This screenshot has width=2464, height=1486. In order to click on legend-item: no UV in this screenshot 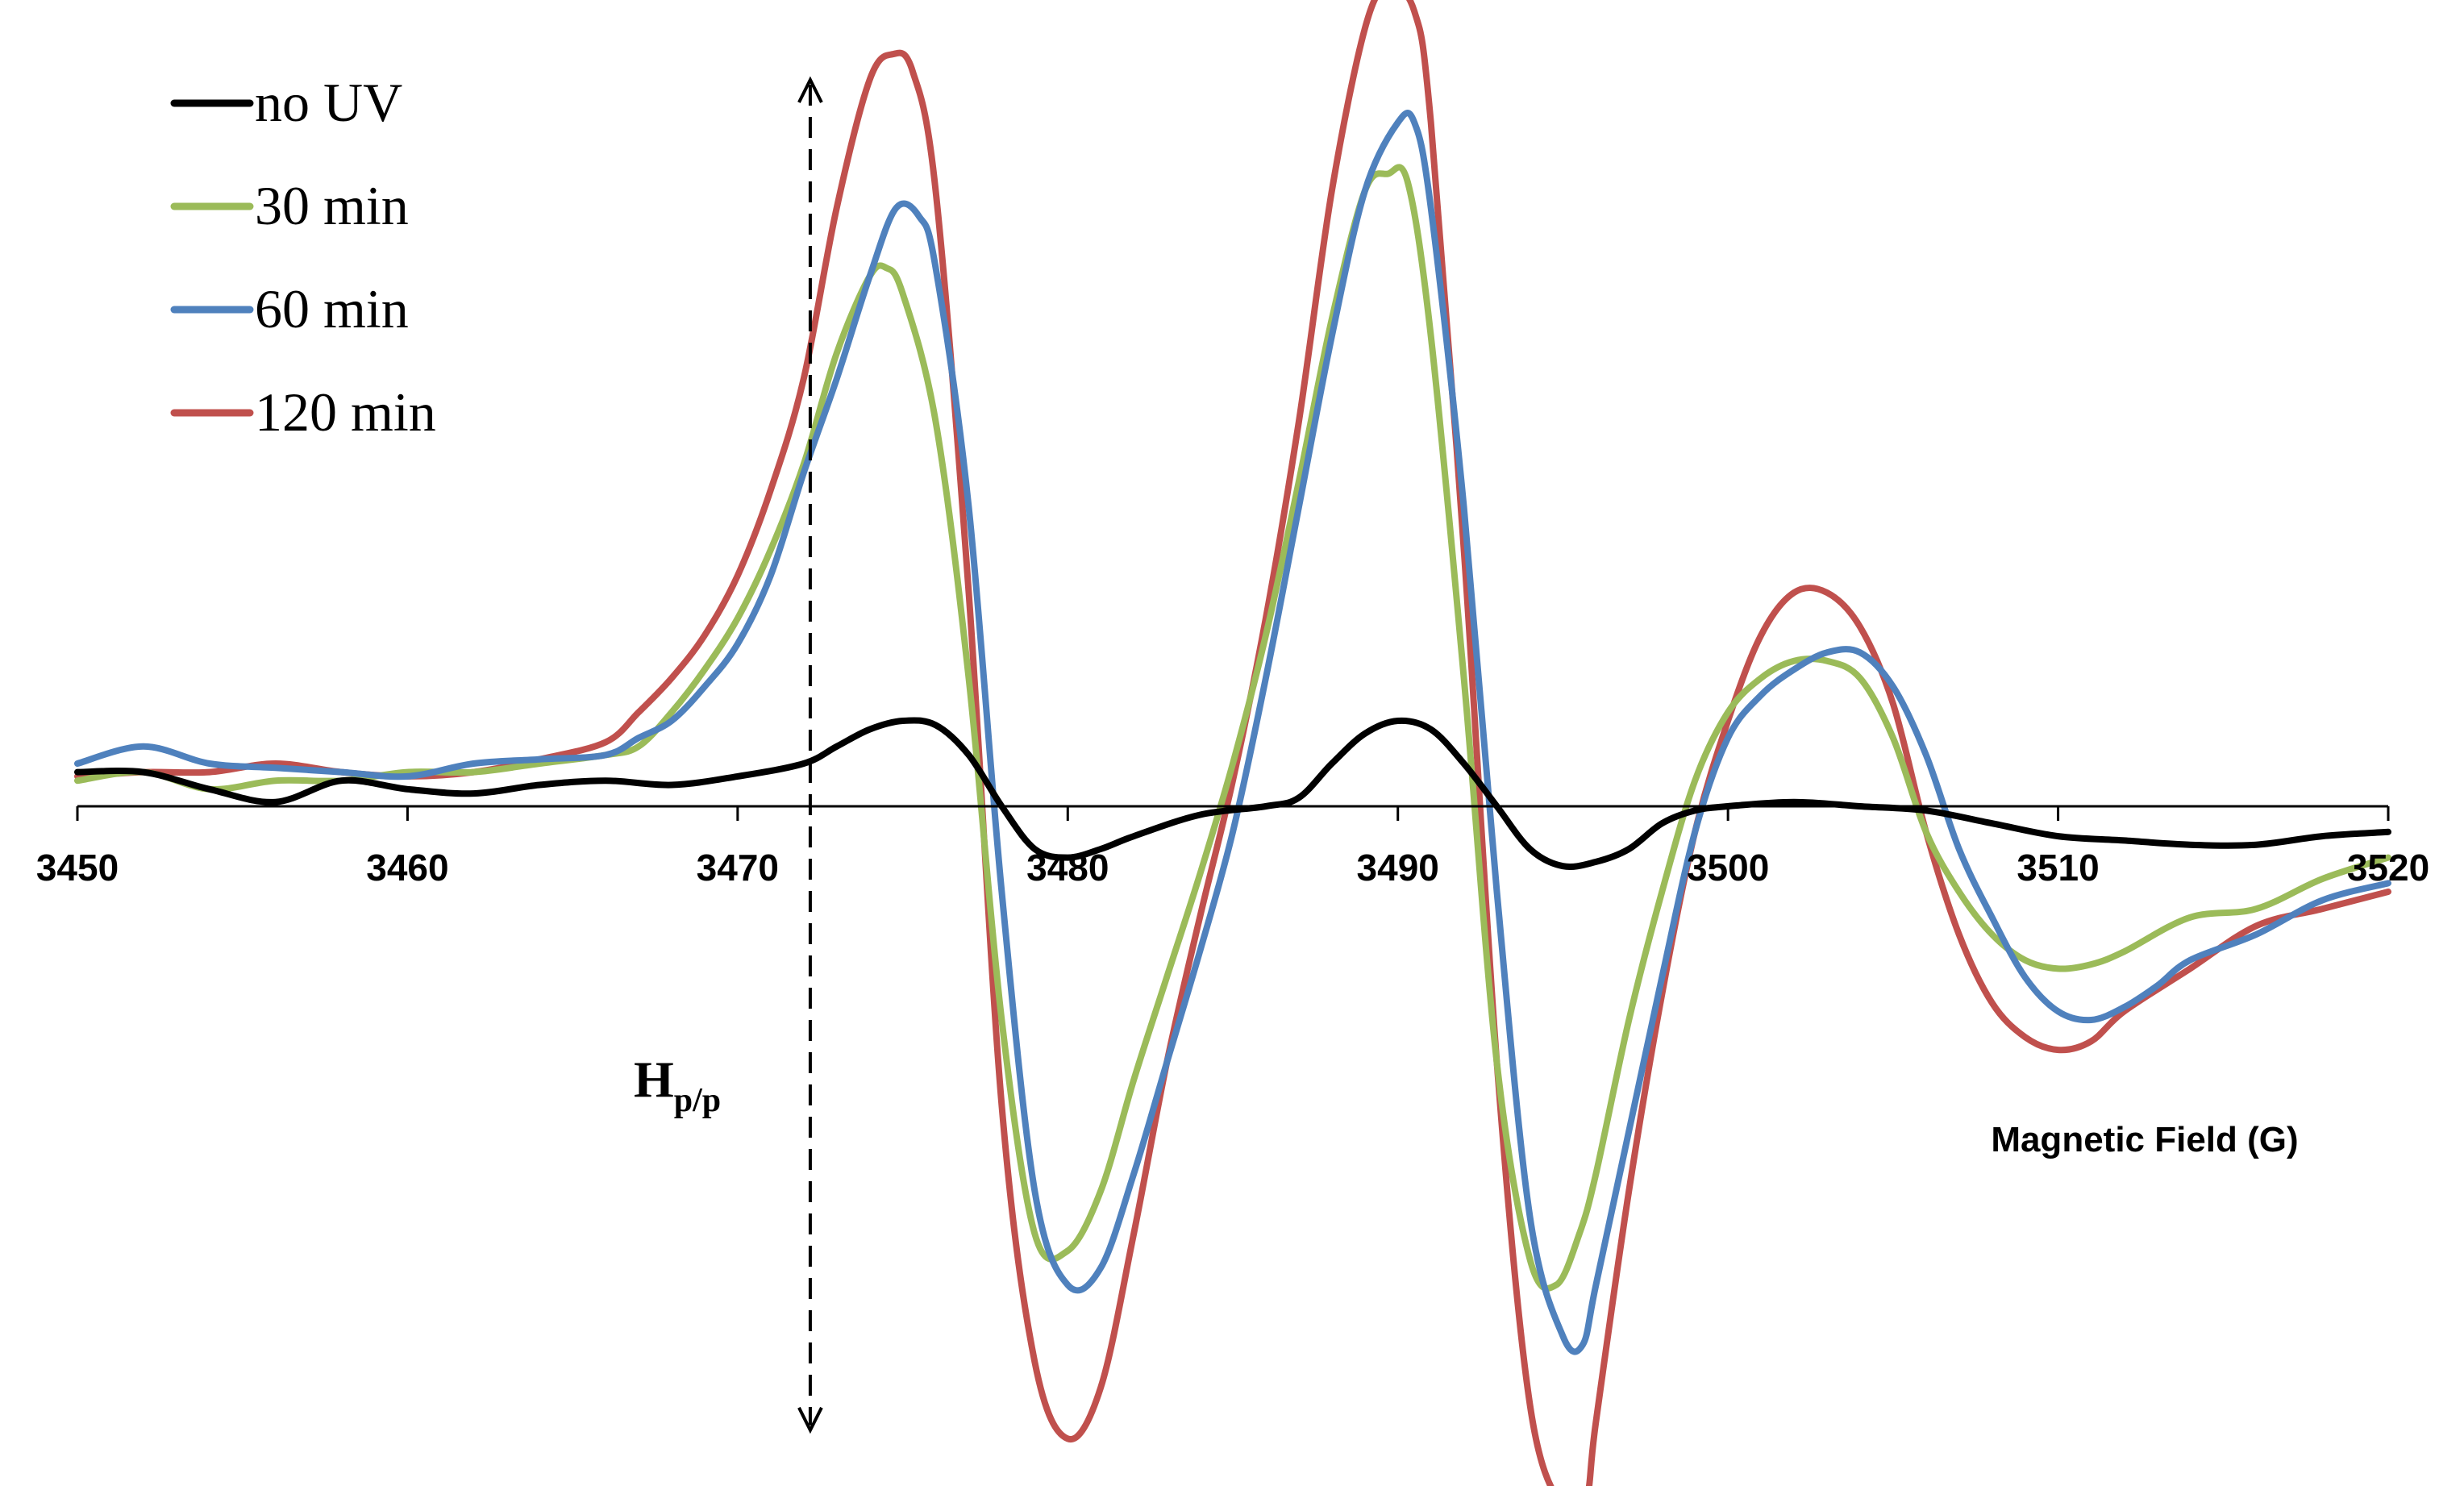, I will do `click(286, 102)`.